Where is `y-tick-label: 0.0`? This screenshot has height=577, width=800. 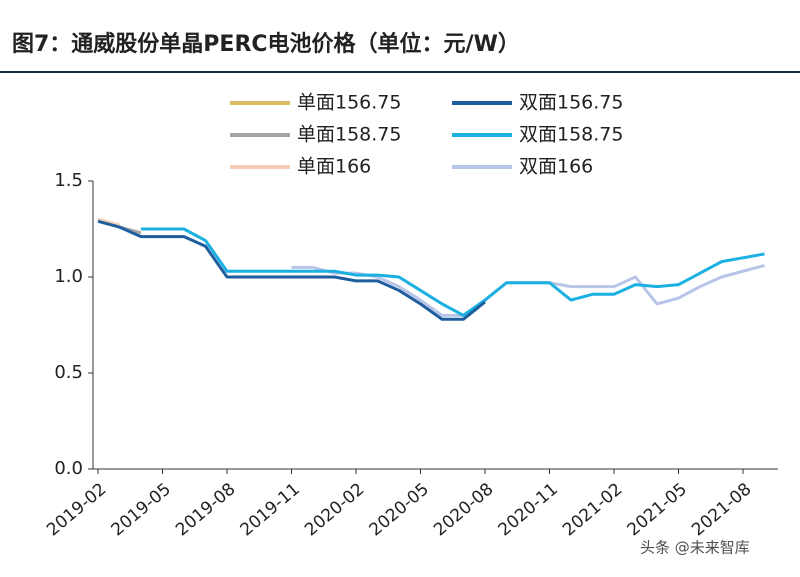 y-tick-label: 0.0 is located at coordinates (68, 468).